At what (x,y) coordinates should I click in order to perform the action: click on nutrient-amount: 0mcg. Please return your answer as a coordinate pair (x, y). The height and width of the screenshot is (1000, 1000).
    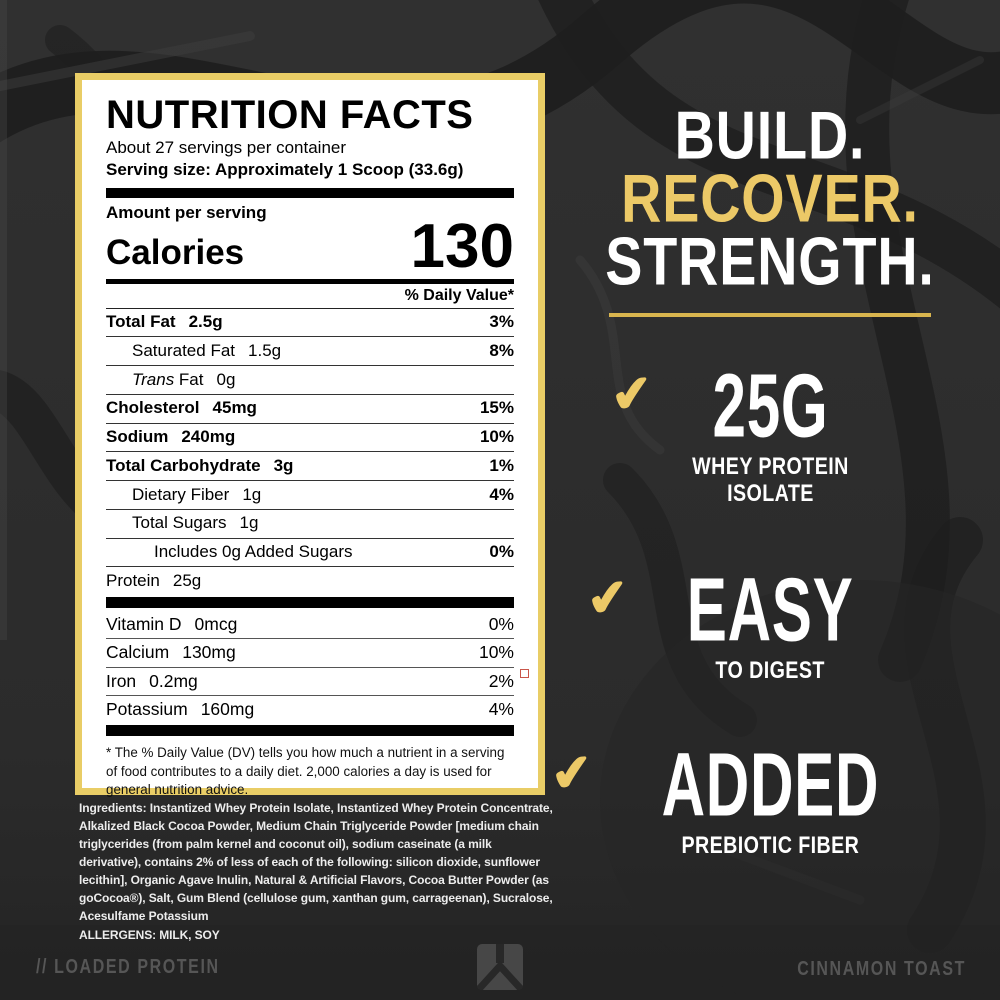
    Looking at the image, I should click on (216, 624).